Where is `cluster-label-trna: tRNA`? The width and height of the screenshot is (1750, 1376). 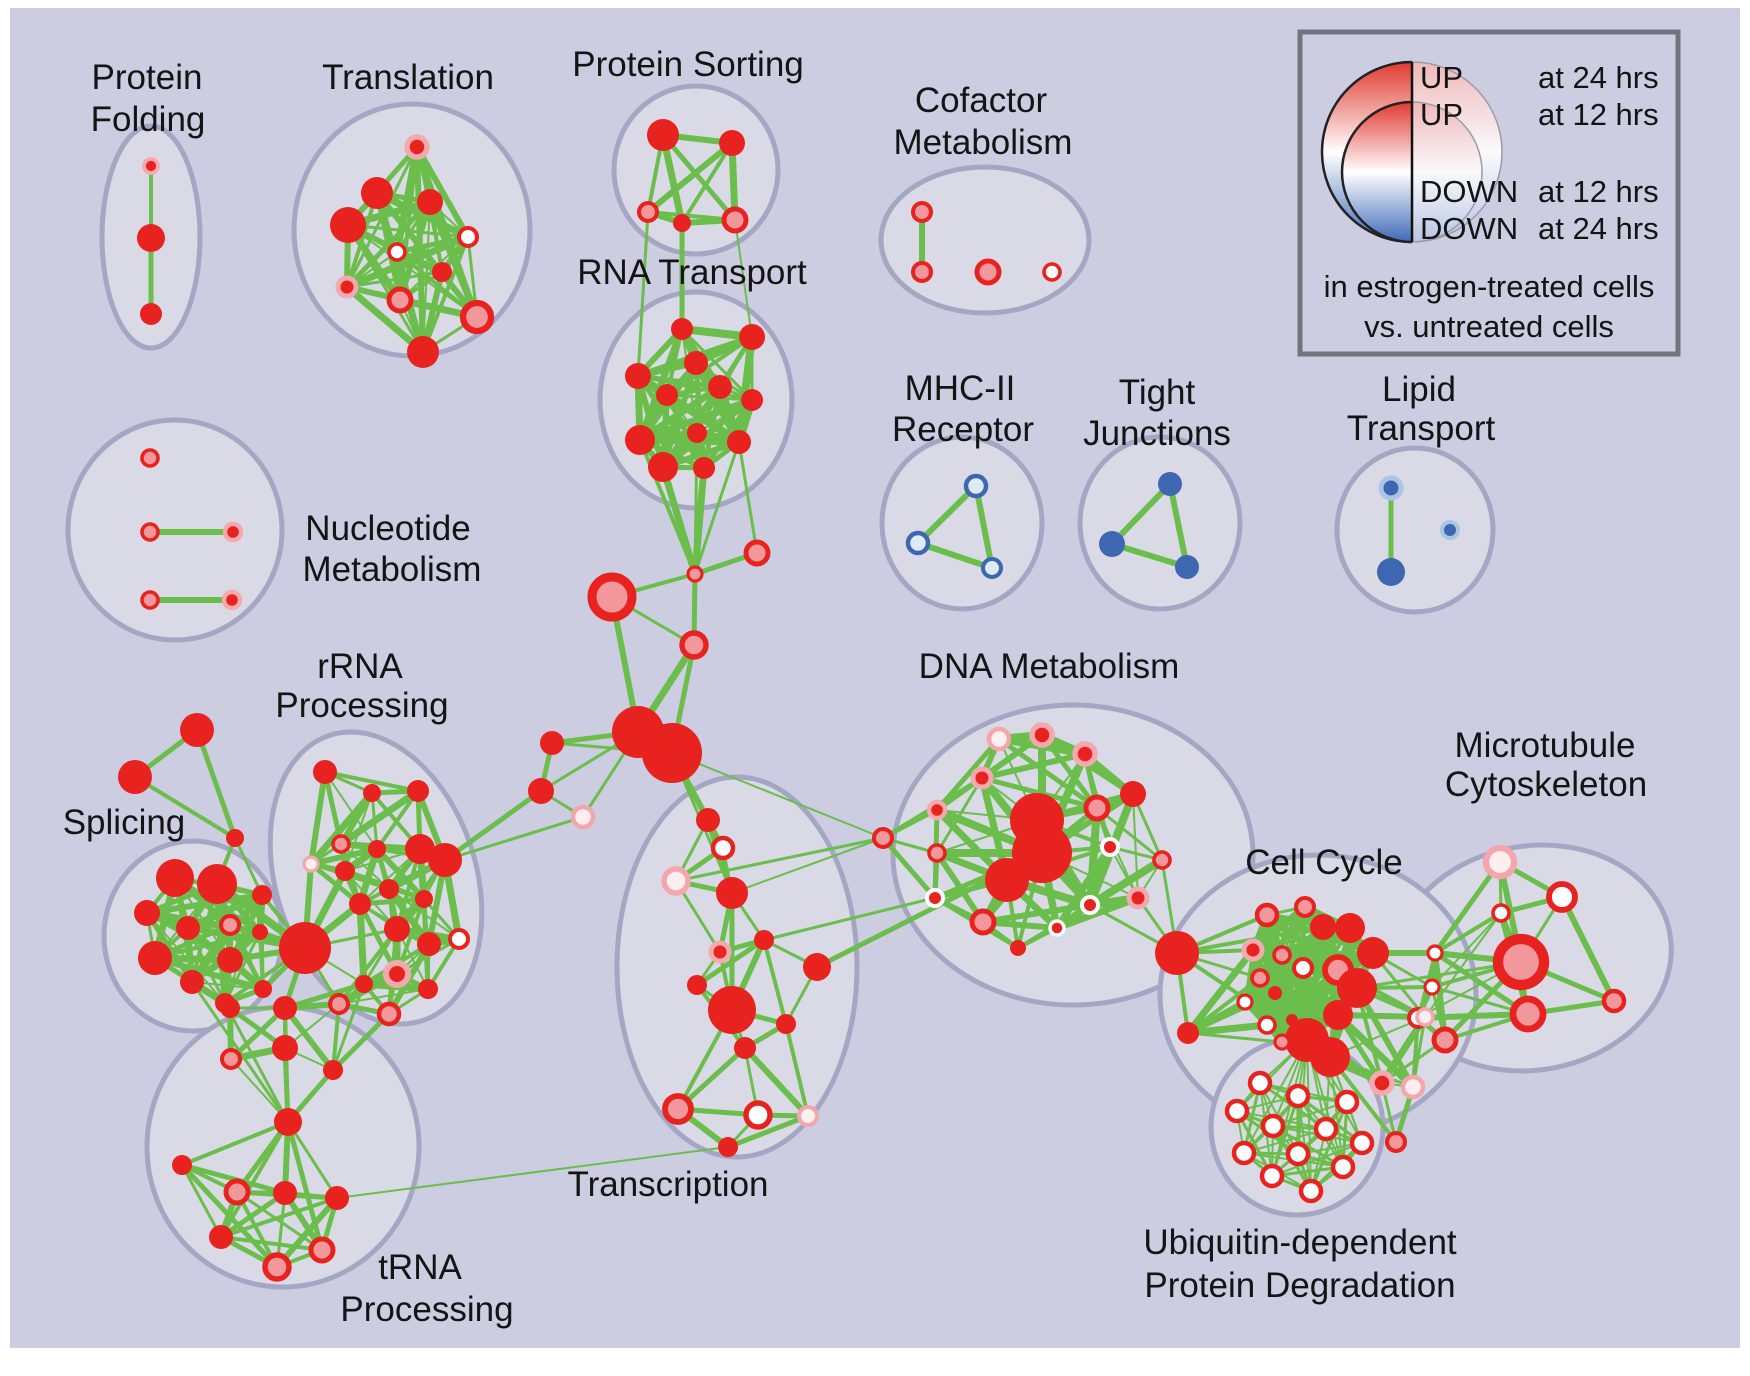 cluster-label-trna: tRNA is located at coordinates (420, 1267).